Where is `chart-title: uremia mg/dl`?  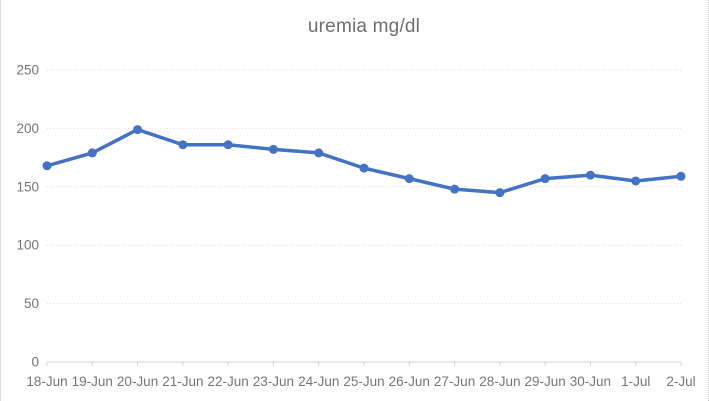
chart-title: uremia mg/dl is located at coordinates (364, 26).